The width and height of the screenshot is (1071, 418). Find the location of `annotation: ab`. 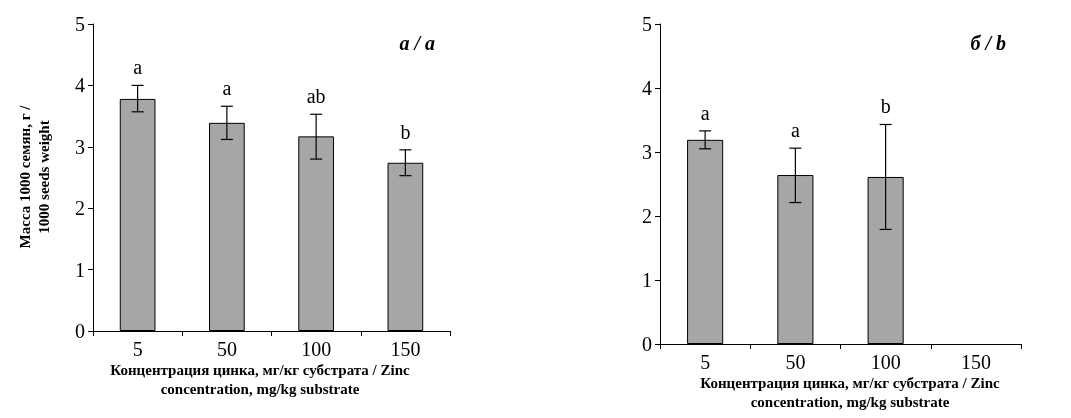

annotation: ab is located at coordinates (316, 96).